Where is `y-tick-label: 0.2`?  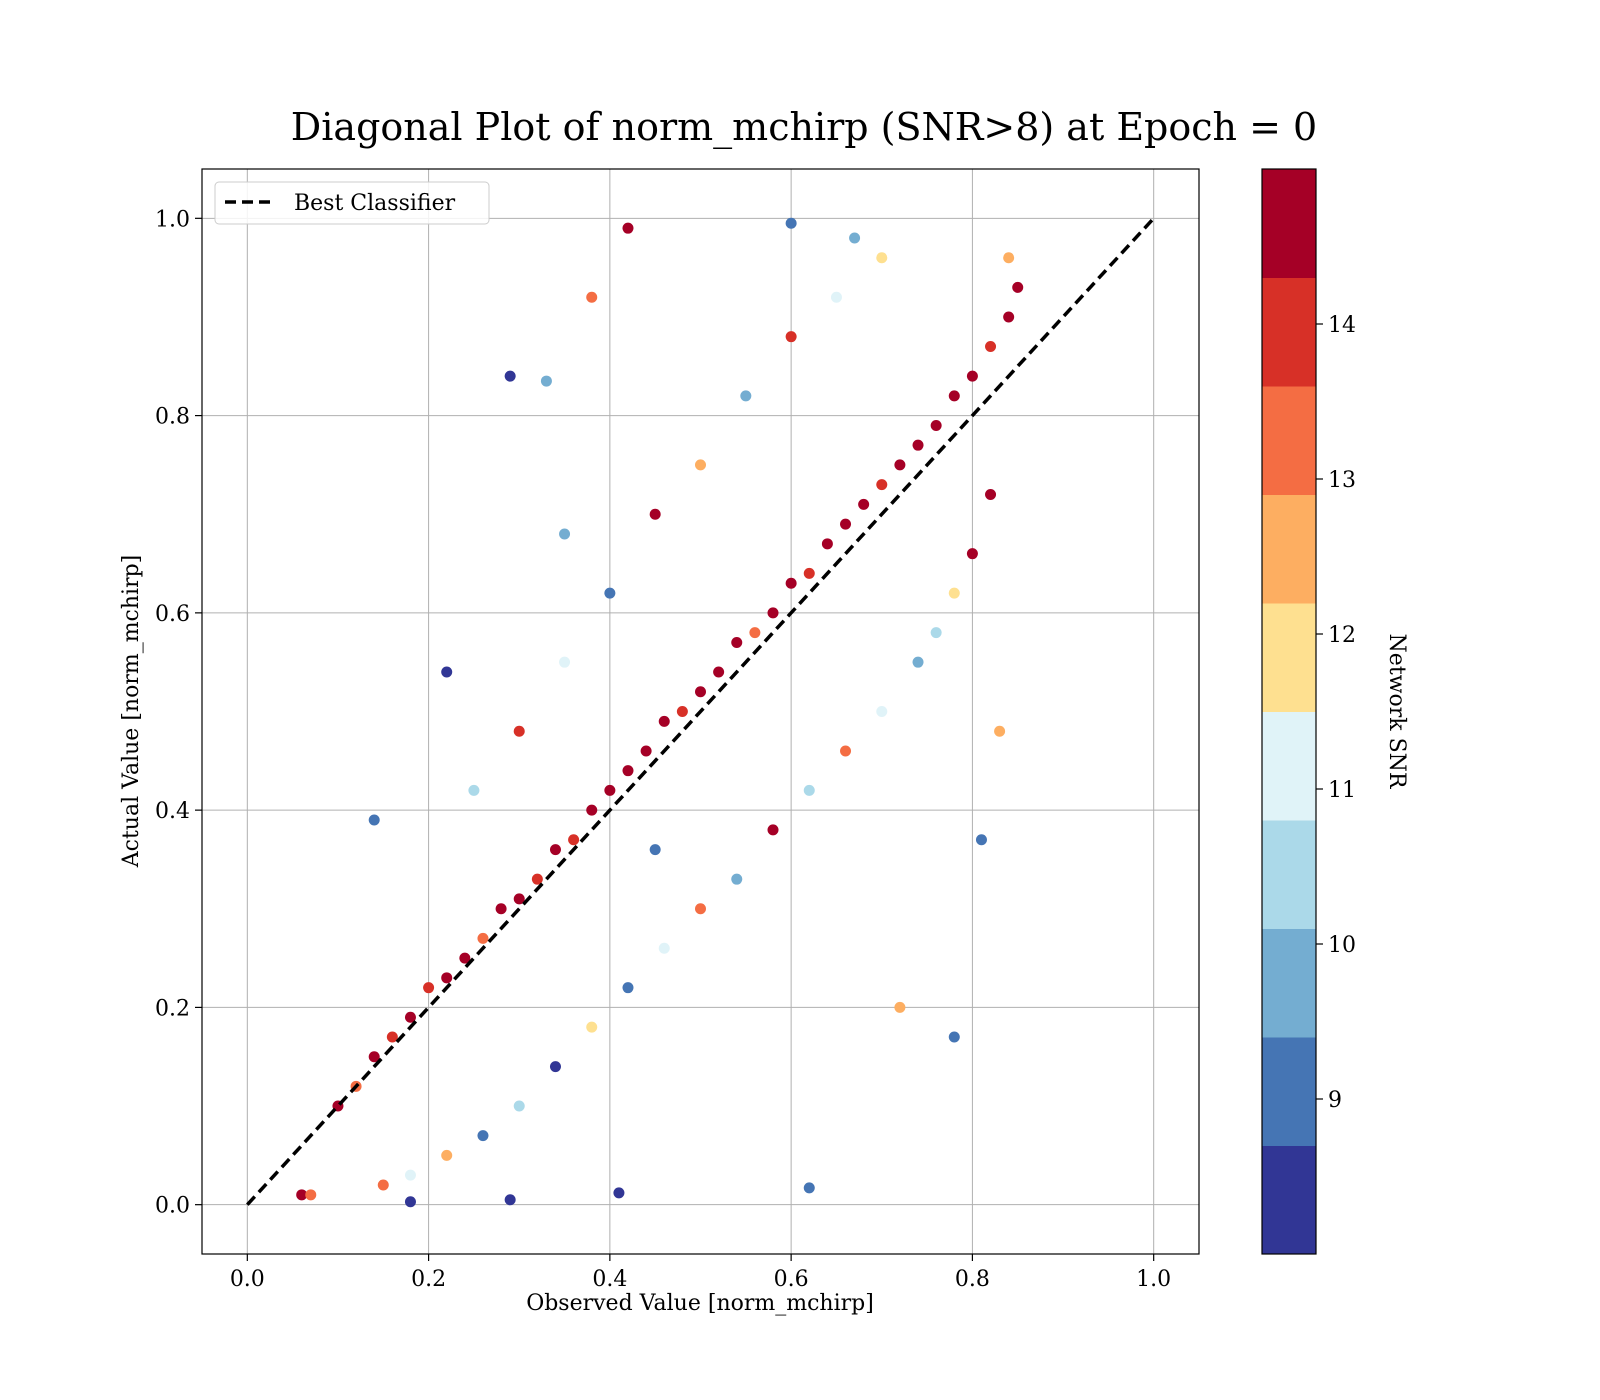
y-tick-label: 0.2 is located at coordinates (172, 1008).